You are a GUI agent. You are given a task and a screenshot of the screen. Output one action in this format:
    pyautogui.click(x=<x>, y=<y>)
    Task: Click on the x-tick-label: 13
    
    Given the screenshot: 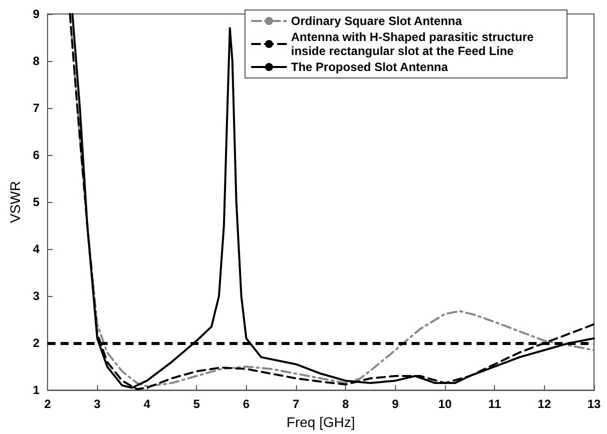 What is the action you would take?
    pyautogui.click(x=594, y=404)
    